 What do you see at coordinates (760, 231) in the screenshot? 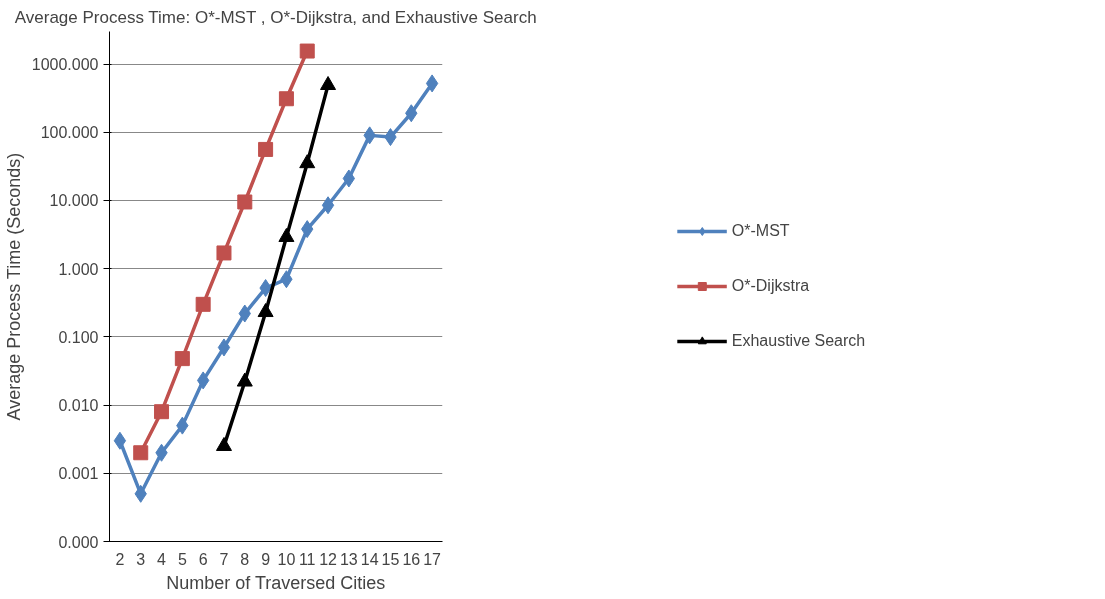
I see `legend-label: O*-MST` at bounding box center [760, 231].